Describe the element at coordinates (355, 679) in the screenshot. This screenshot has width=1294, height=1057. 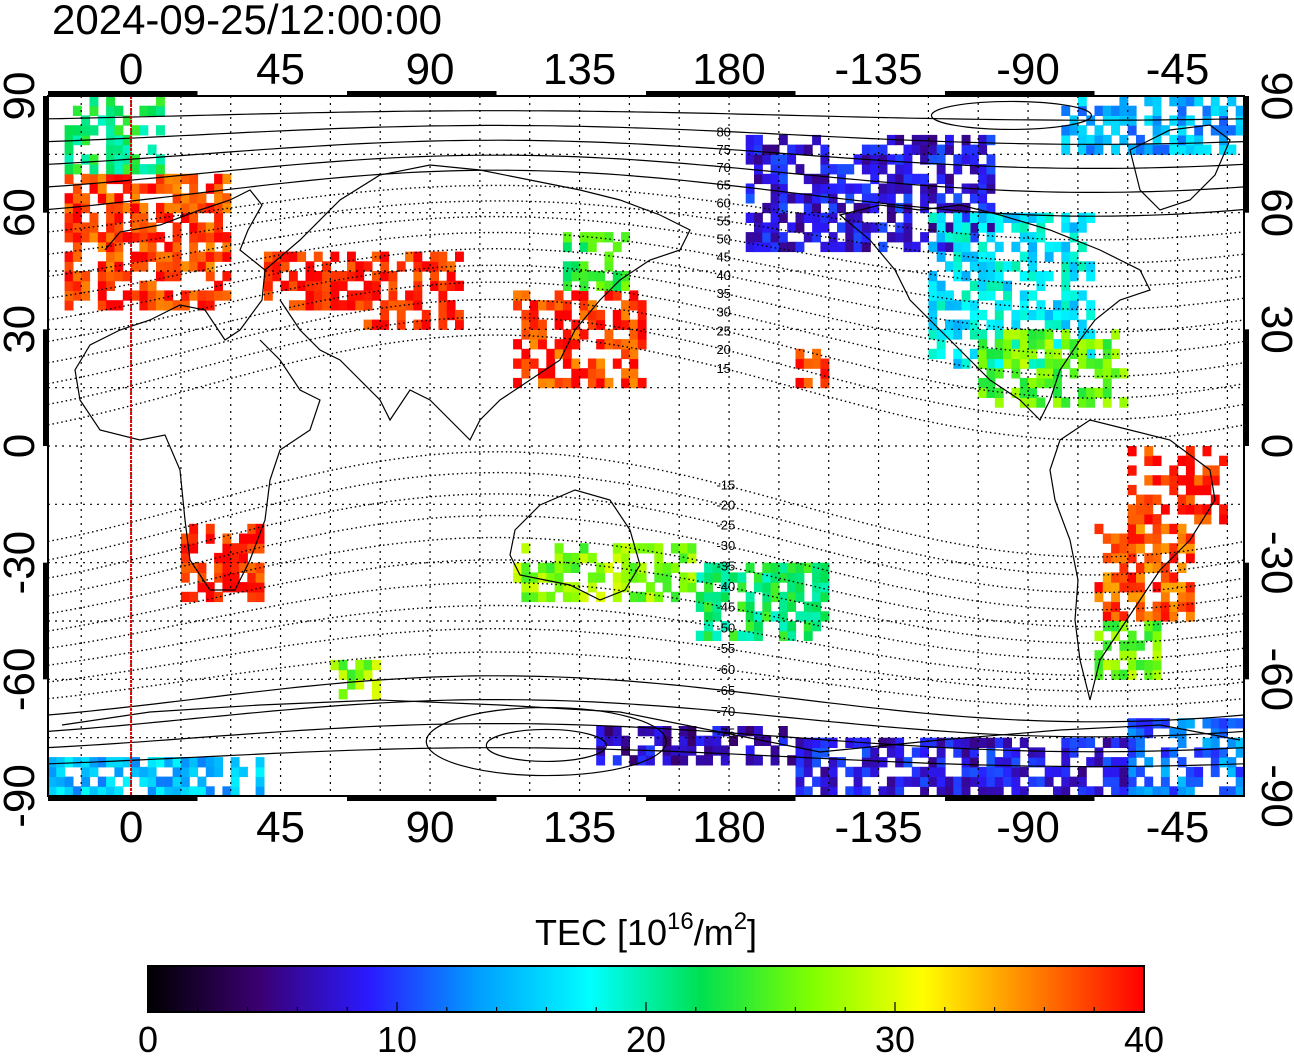
I see `tec-region` at that location.